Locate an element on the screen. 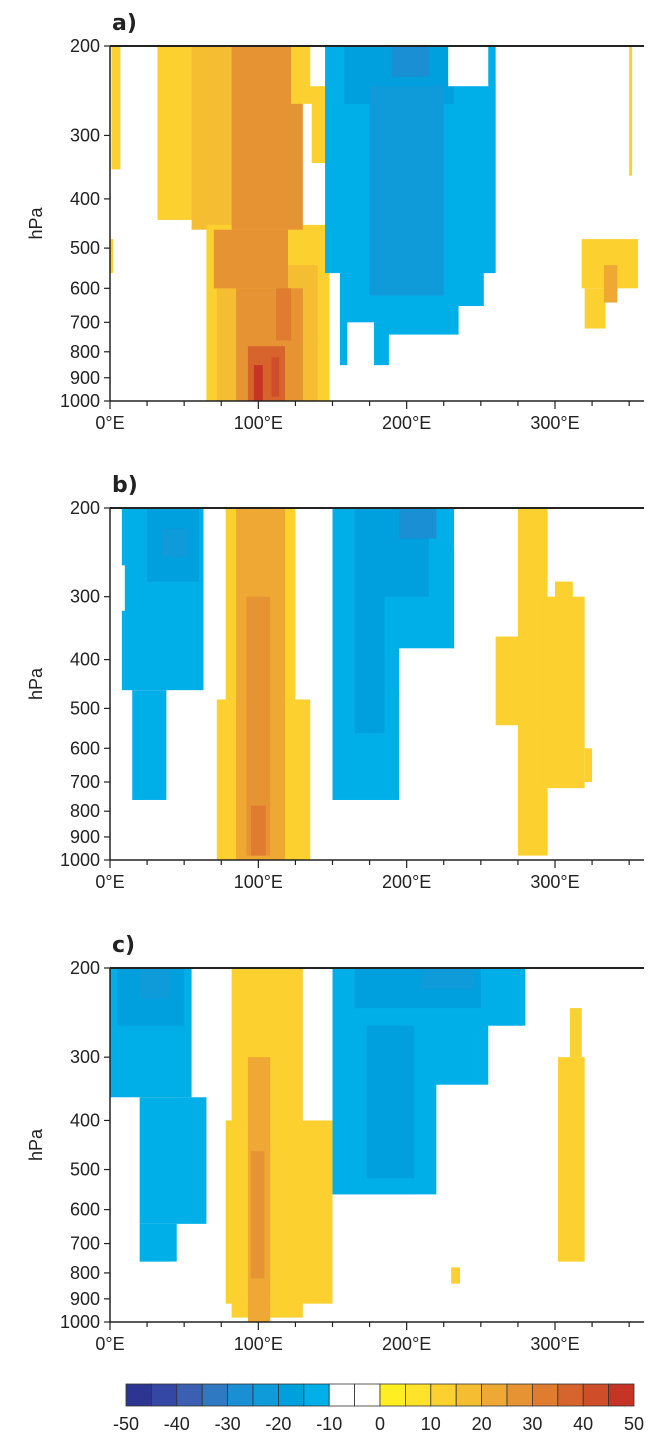 Image resolution: width=648 pixels, height=1437 pixels. x-tick-label: 300°E is located at coordinates (554, 1344).